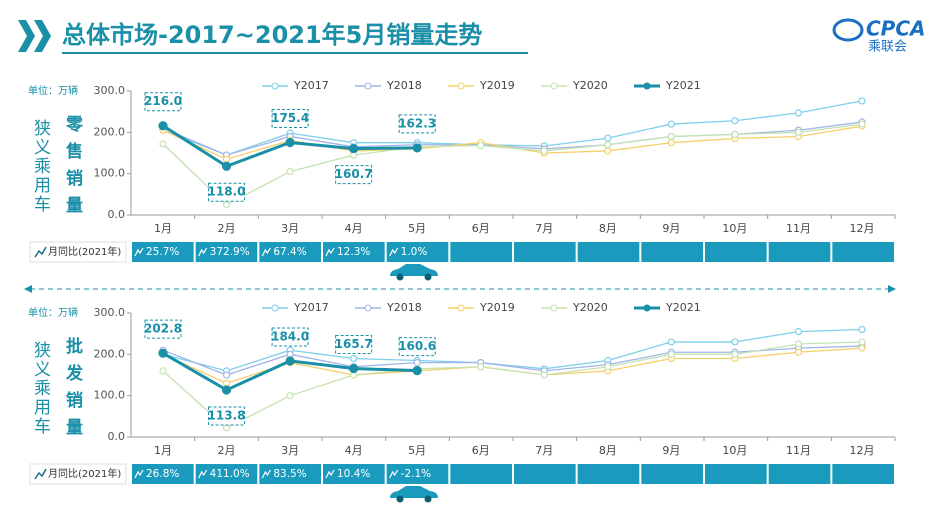 Image resolution: width=940 pixels, height=507 pixels. What do you see at coordinates (896, 29) in the screenshot?
I see `logo-text: CPCA` at bounding box center [896, 29].